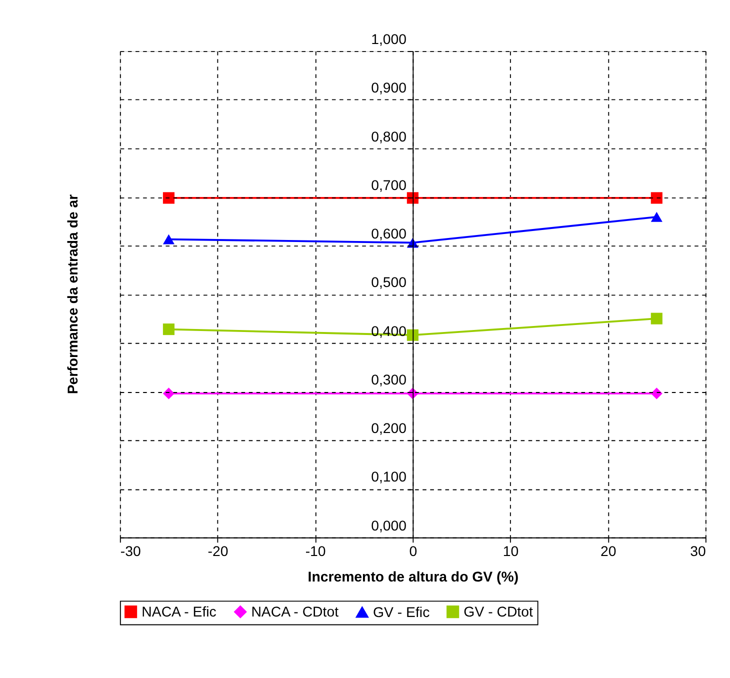 The image size is (730, 678). Describe the element at coordinates (698, 552) in the screenshot. I see `x-tick-label: 30` at that location.